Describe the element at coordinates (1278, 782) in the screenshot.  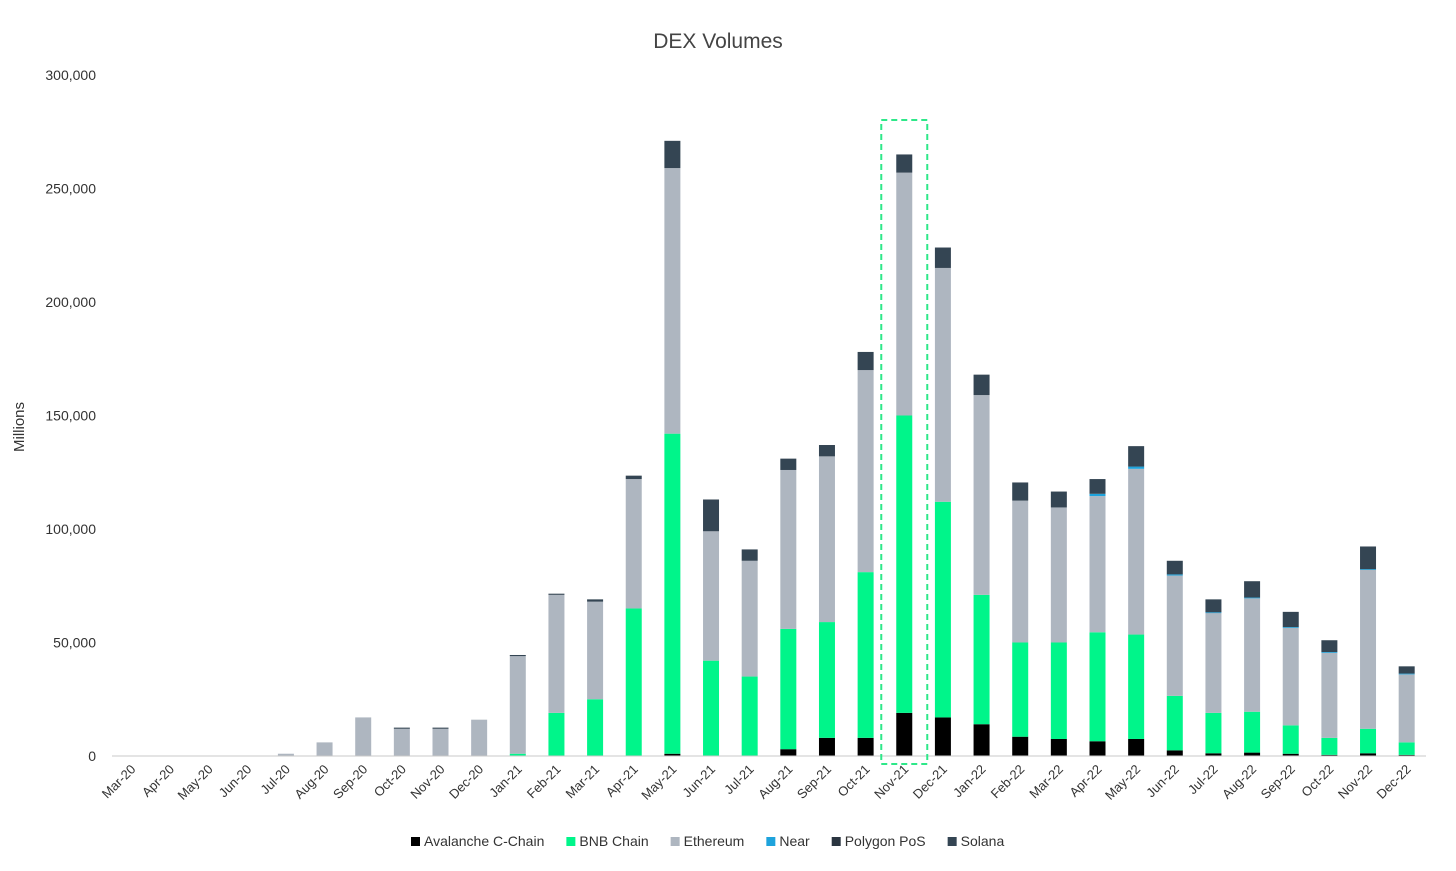
I see `x-tick-label: Sep-22` at that location.